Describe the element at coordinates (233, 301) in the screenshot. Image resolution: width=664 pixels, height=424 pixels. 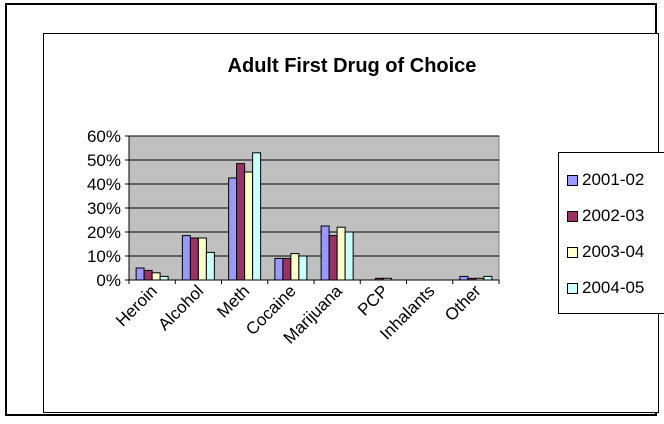
I see `x-category-label: Meth` at that location.